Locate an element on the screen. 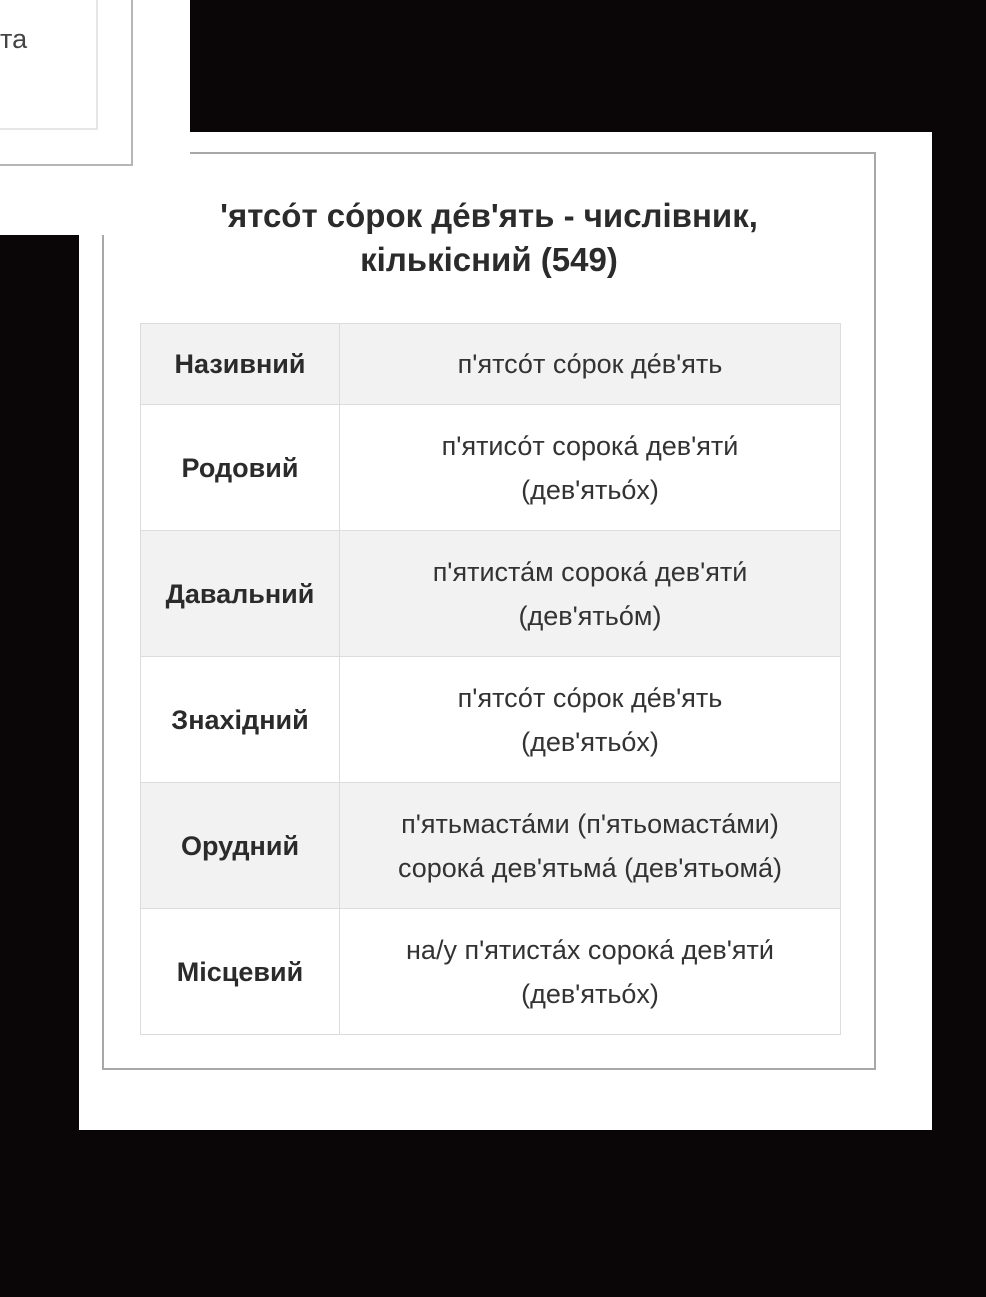 The width and height of the screenshot is (986, 1297). fragment-outer-border is located at coordinates (66, 83).